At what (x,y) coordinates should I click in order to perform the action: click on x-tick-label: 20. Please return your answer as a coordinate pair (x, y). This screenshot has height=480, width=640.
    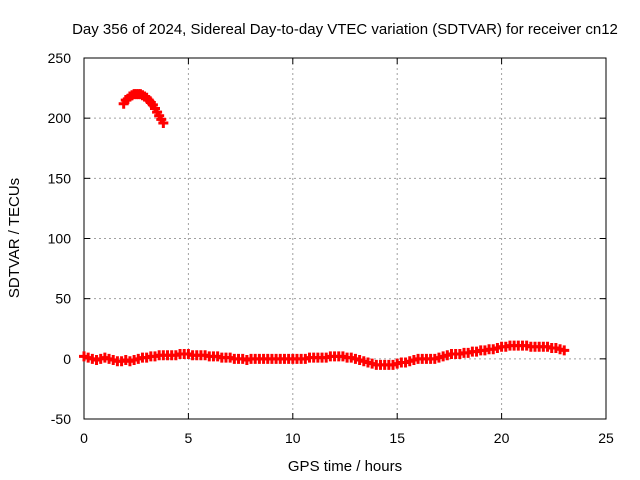
    Looking at the image, I should click on (502, 438).